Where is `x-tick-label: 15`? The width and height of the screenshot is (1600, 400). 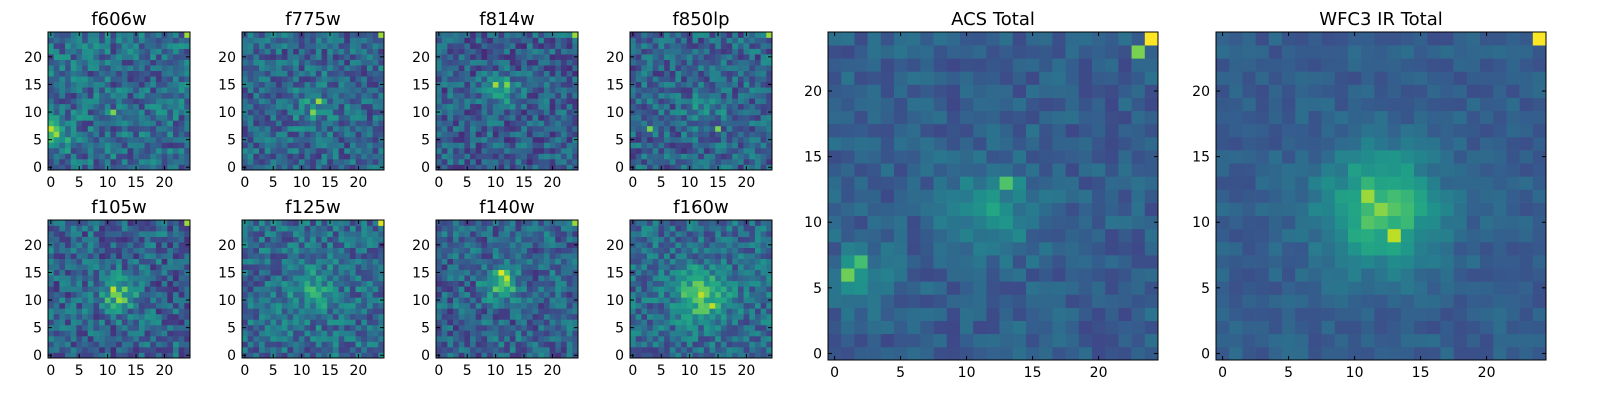
x-tick-label: 15 is located at coordinates (524, 371).